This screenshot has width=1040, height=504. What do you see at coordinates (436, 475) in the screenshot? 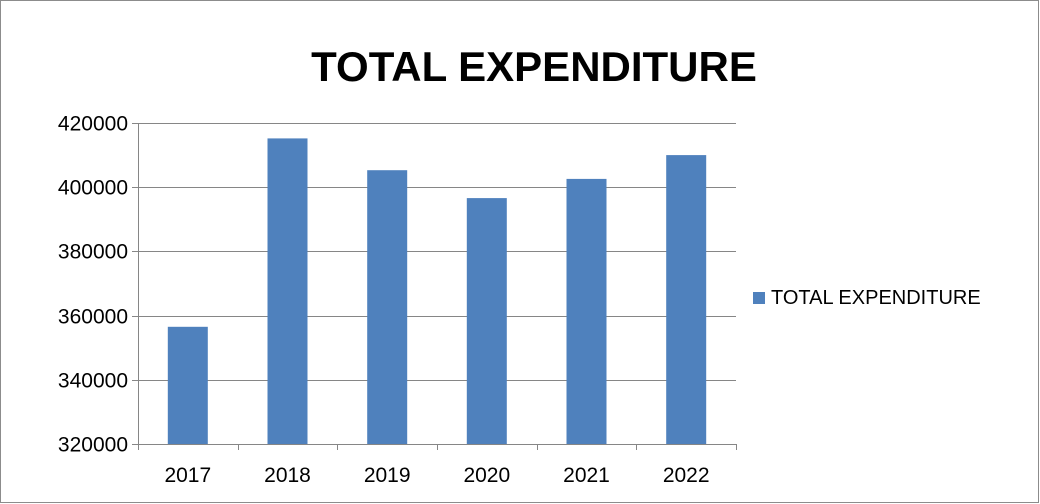
I see `x-axis-tick-labels: 2017 2018 2019 2020 2021 2022` at bounding box center [436, 475].